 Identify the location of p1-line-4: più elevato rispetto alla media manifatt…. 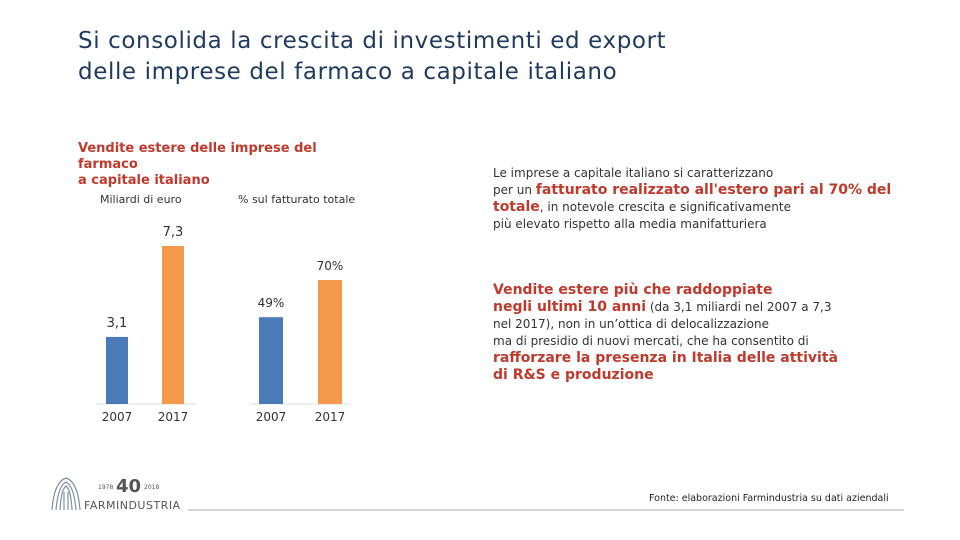
(630, 224).